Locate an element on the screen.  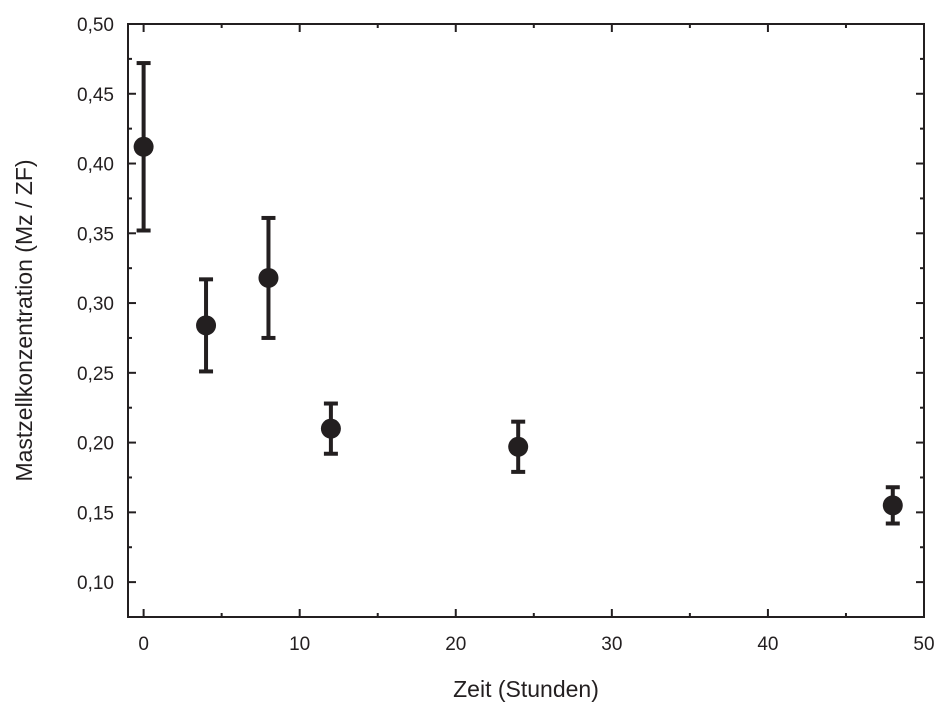
y-tick-label: 0,25 is located at coordinates (95, 374).